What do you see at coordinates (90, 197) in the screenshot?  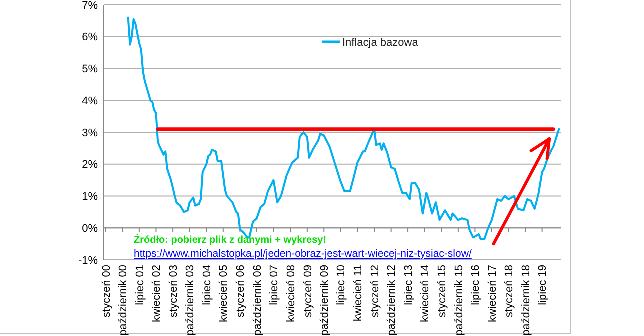 I see `y-tick-label: 1%` at bounding box center [90, 197].